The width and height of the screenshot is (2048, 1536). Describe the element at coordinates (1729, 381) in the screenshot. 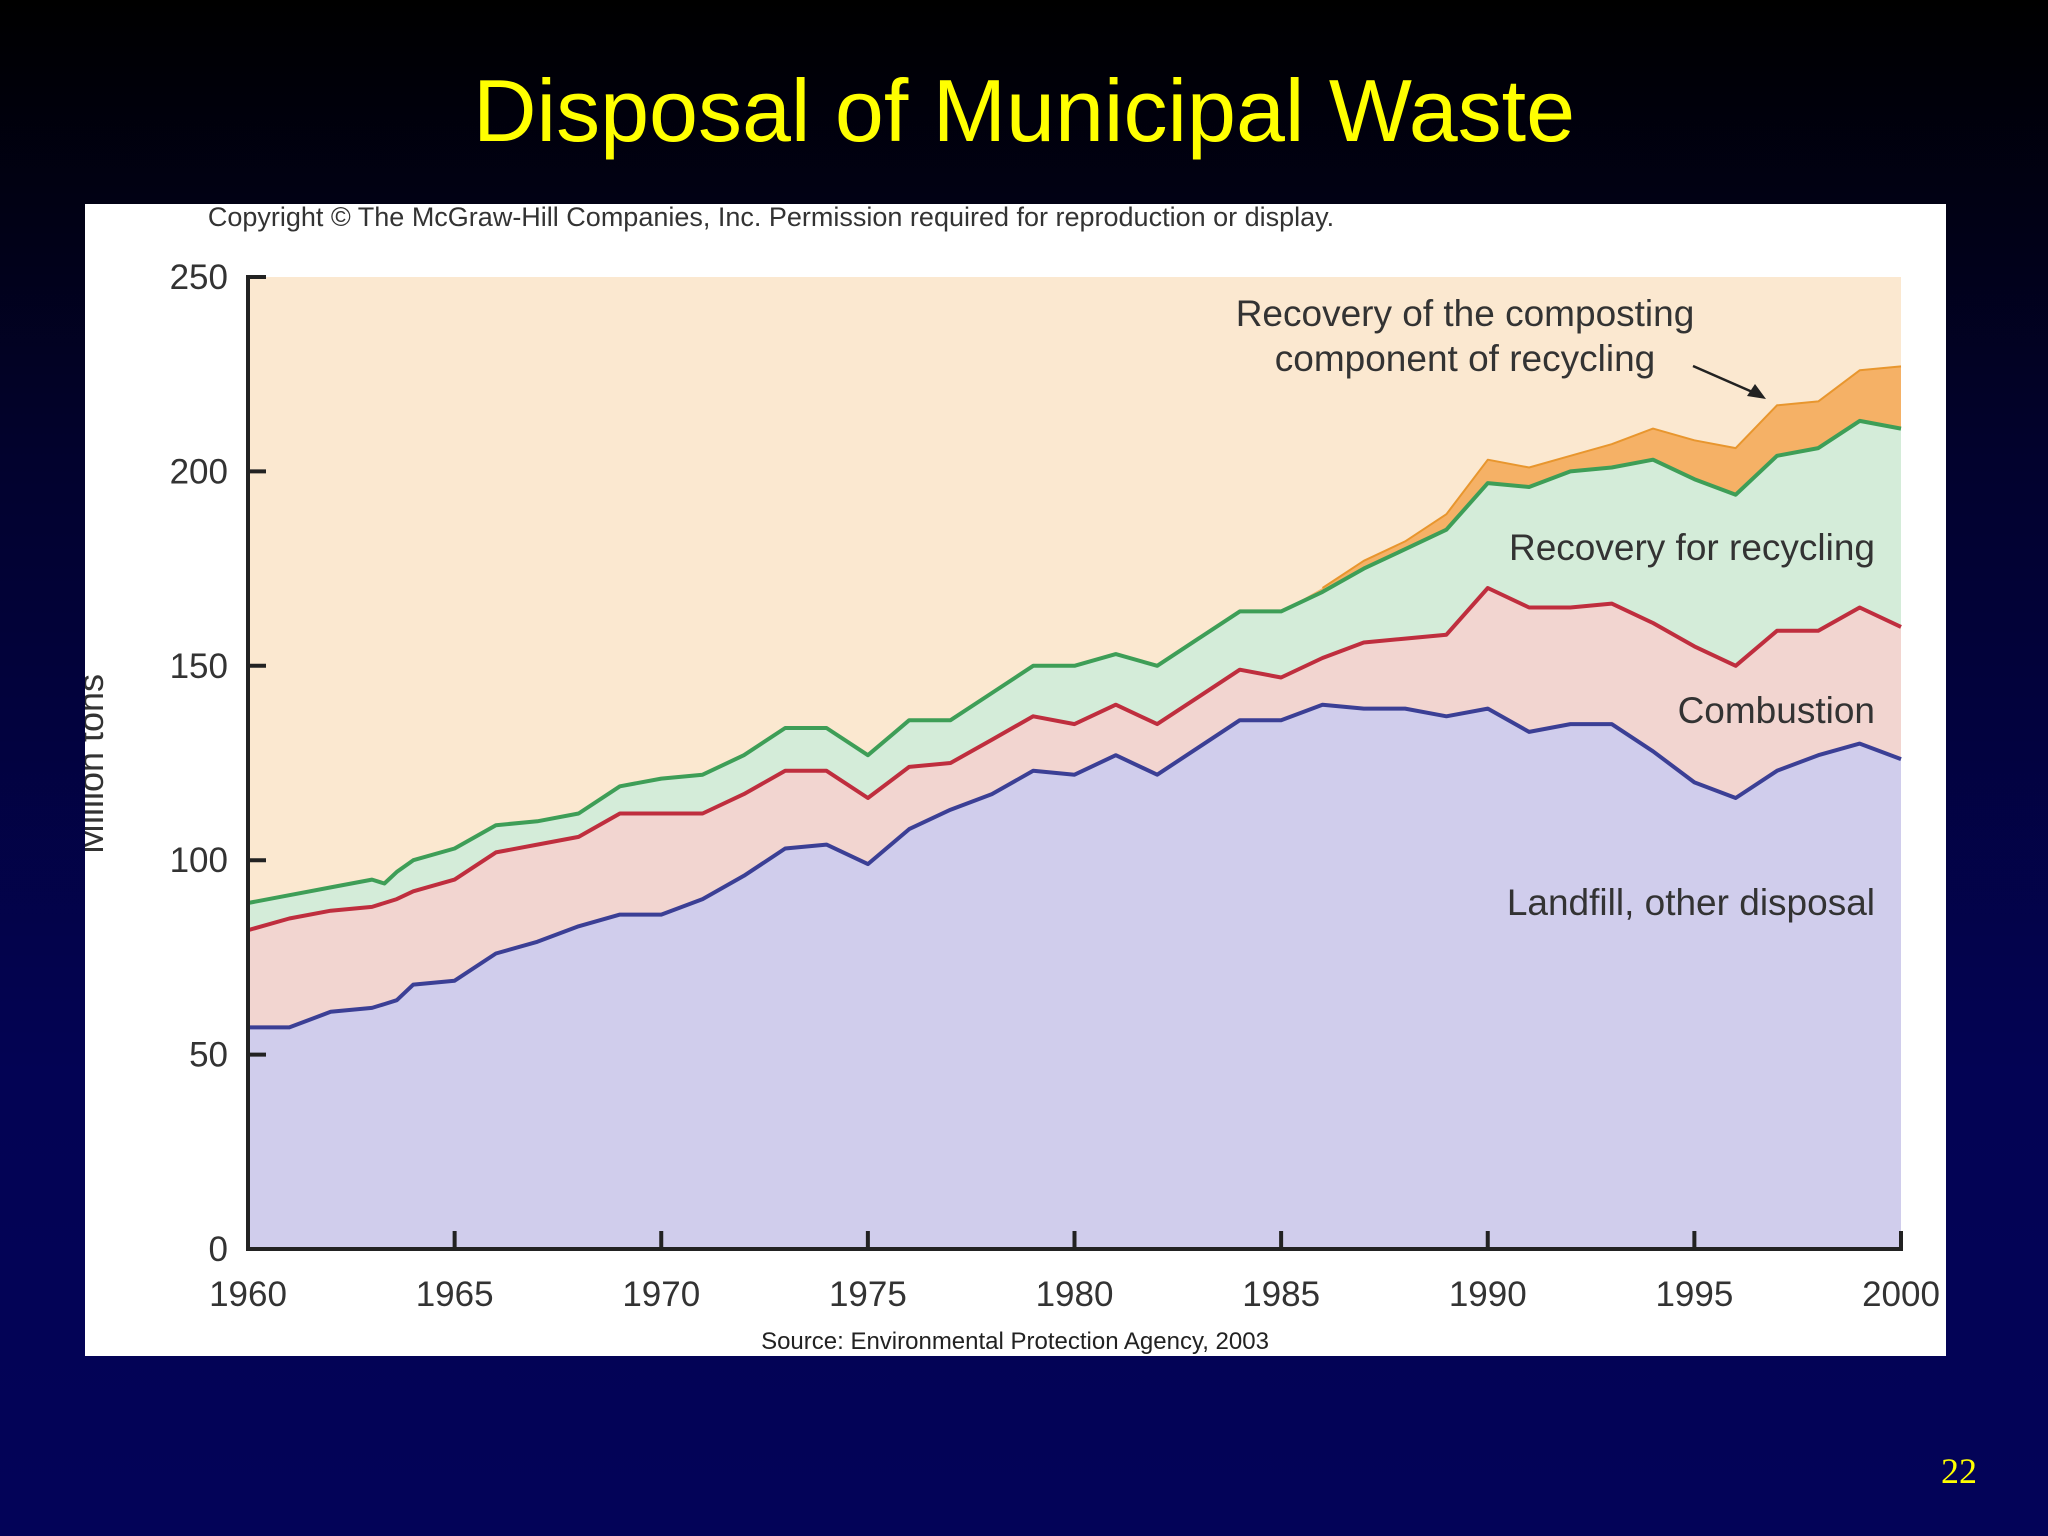

I see `composting-arrow` at that location.